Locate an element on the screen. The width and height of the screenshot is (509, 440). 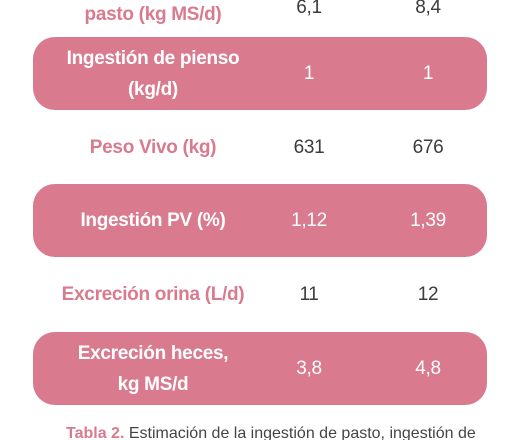
row-value-2: 8,4 is located at coordinates (428, 9).